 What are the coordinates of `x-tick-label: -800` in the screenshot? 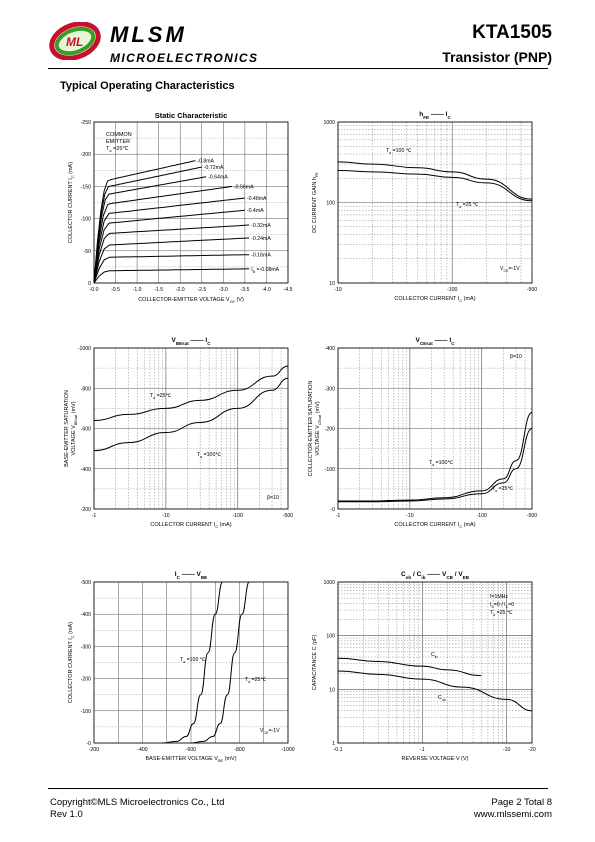 It's located at (239, 750).